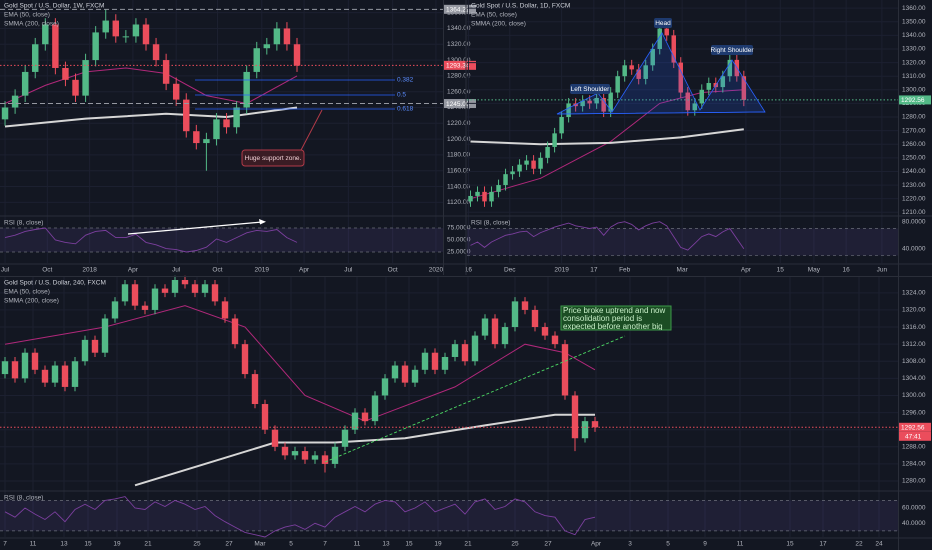 The image size is (932, 550). I want to click on price-tag, so click(915, 100).